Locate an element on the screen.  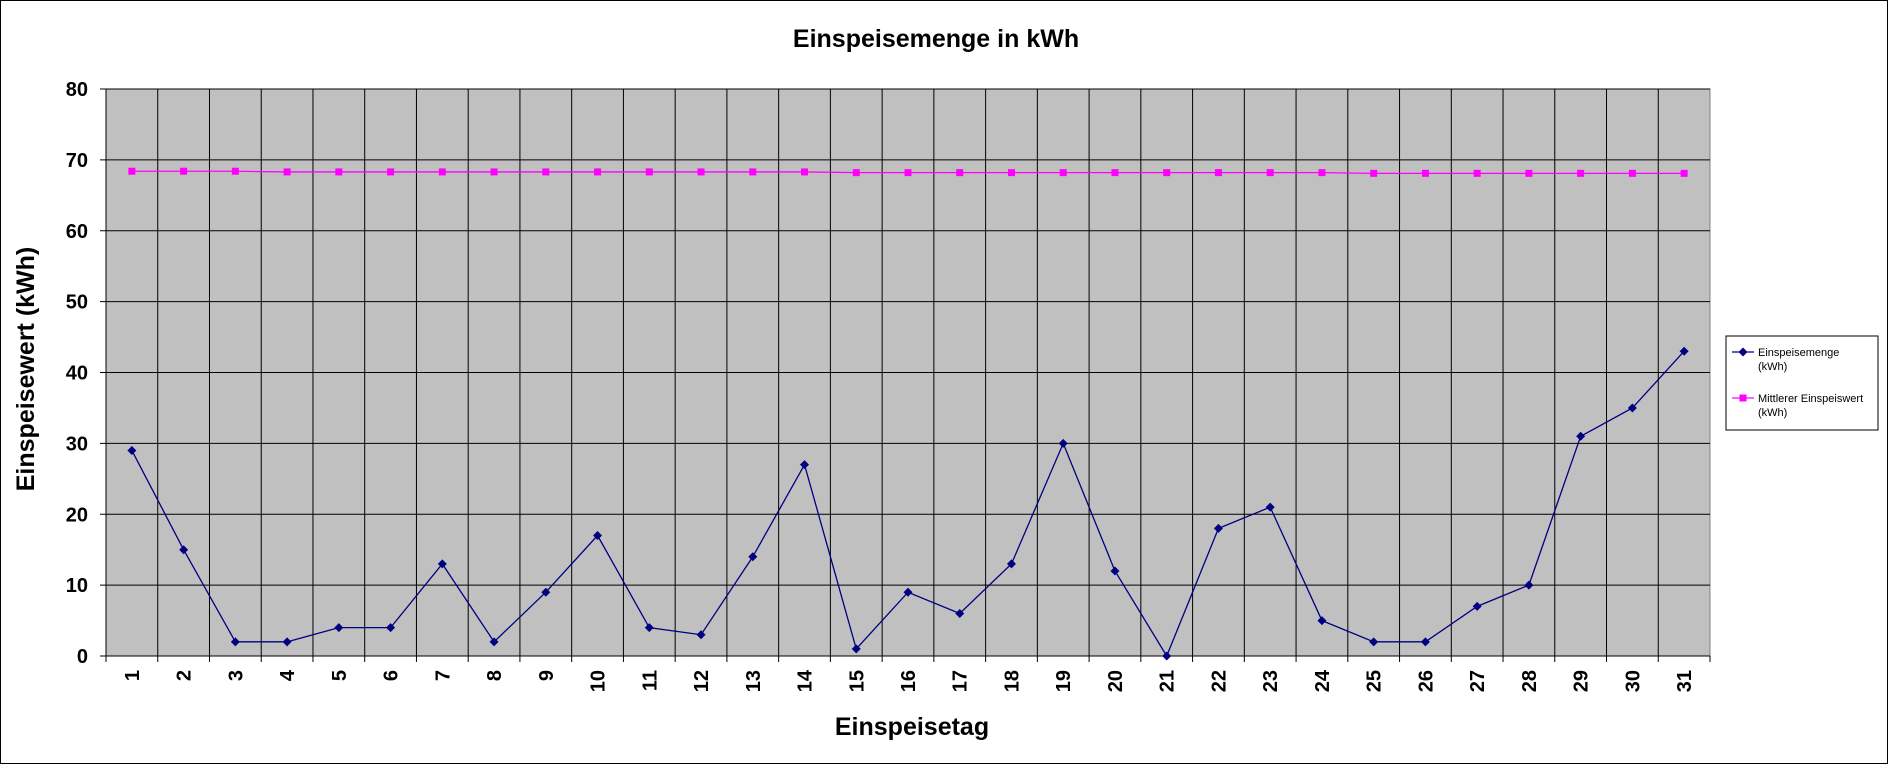
x-tick-label: 1 is located at coordinates (133, 675).